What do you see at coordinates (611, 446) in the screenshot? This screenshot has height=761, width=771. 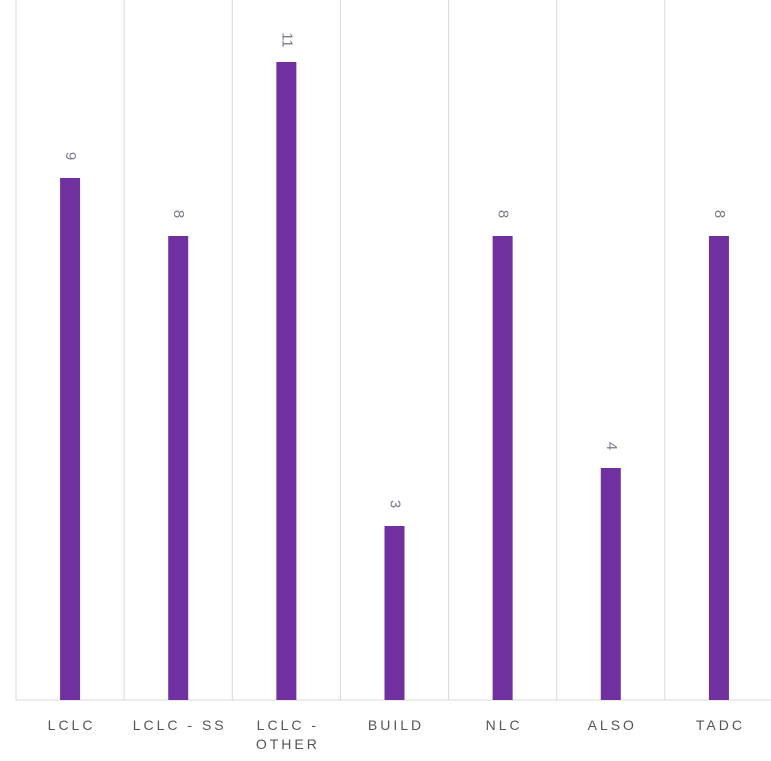 I see `data-label: 4` at bounding box center [611, 446].